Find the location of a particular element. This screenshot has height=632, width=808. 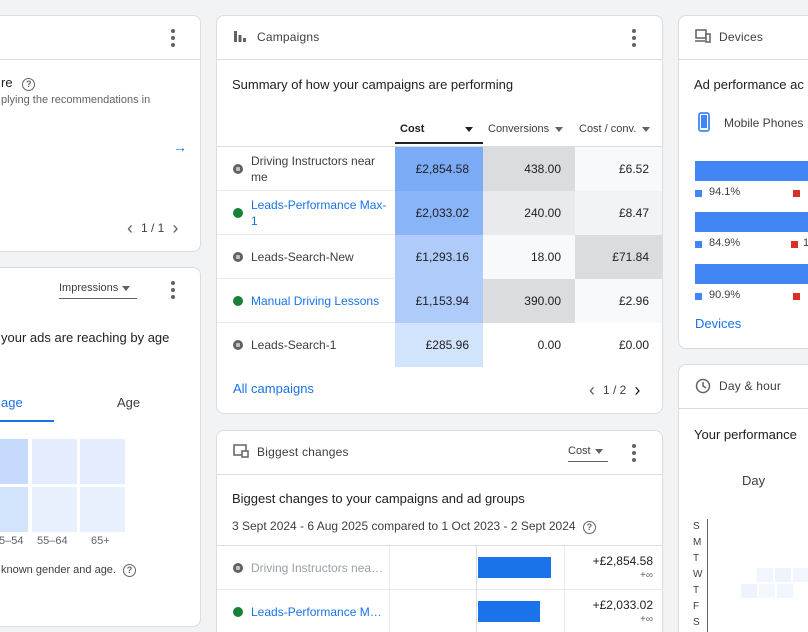

biggest-changes-metric-dropdown: Cost is located at coordinates (585, 451).